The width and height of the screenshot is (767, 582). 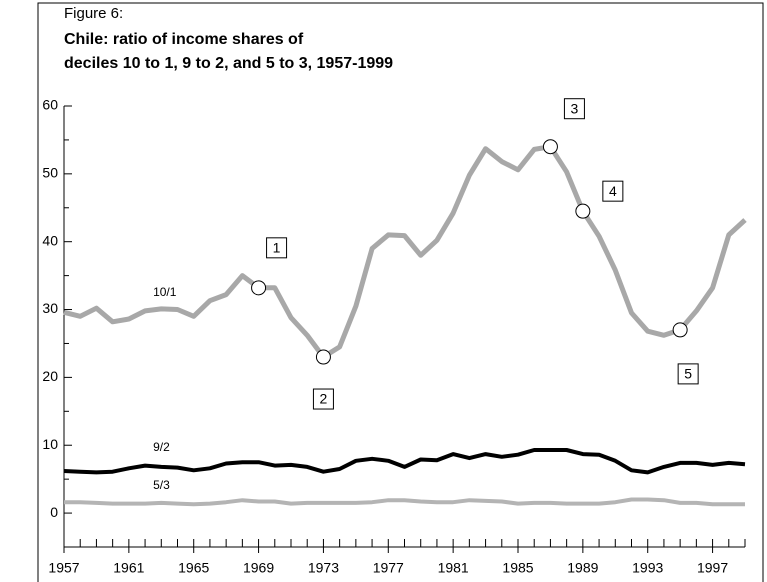 What do you see at coordinates (258, 568) in the screenshot?
I see `x-tick-label: 1969` at bounding box center [258, 568].